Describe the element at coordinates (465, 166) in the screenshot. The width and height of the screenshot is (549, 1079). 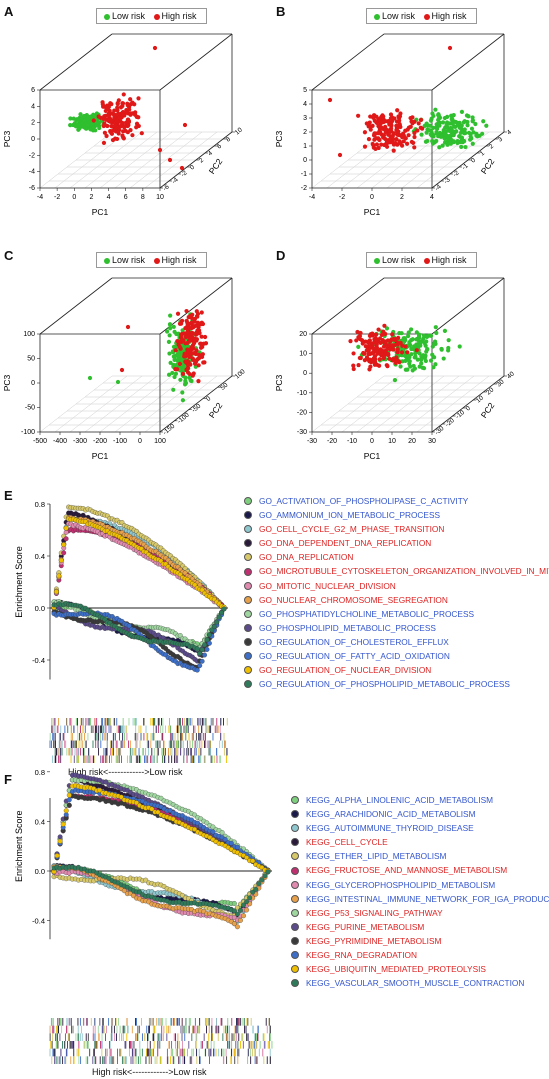
I see `y-tick-label: -1` at that location.